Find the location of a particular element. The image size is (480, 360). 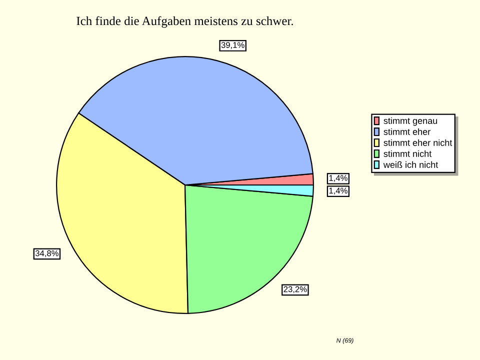

data-label: 34,8% is located at coordinates (46, 254).